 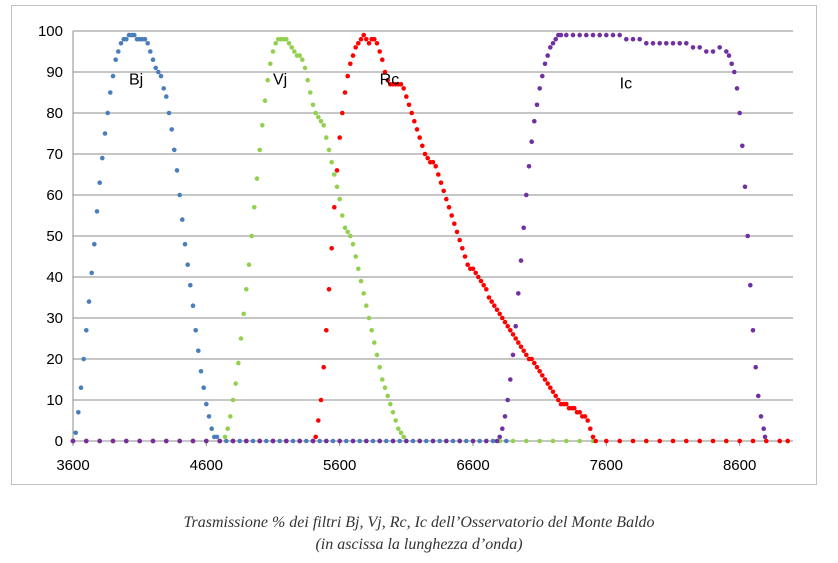 I want to click on x-tick-label-7600: 7600, so click(x=606, y=465).